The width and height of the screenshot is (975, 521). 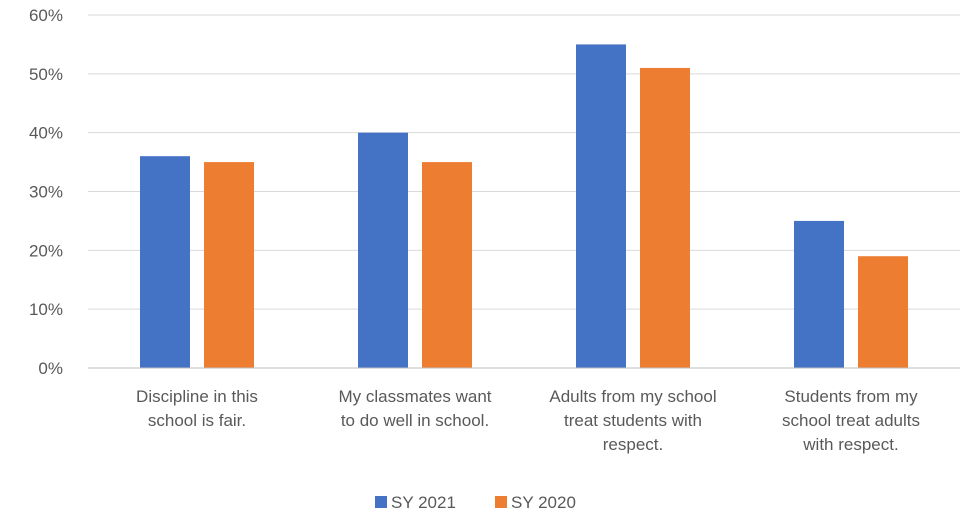 What do you see at coordinates (46, 15) in the screenshot?
I see `y-tick-label: 60%` at bounding box center [46, 15].